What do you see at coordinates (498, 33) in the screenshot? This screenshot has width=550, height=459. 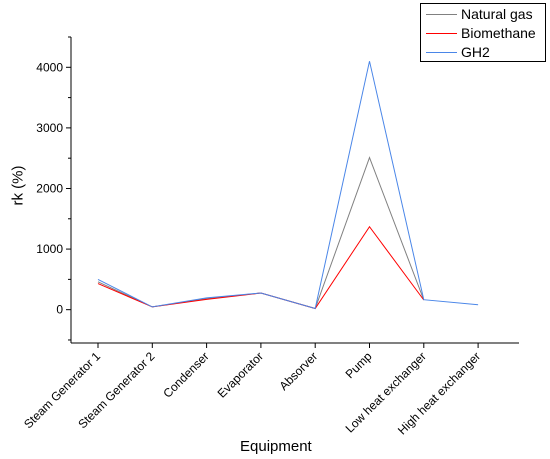 I see `legend-label-biomethane: Biomethane` at bounding box center [498, 33].